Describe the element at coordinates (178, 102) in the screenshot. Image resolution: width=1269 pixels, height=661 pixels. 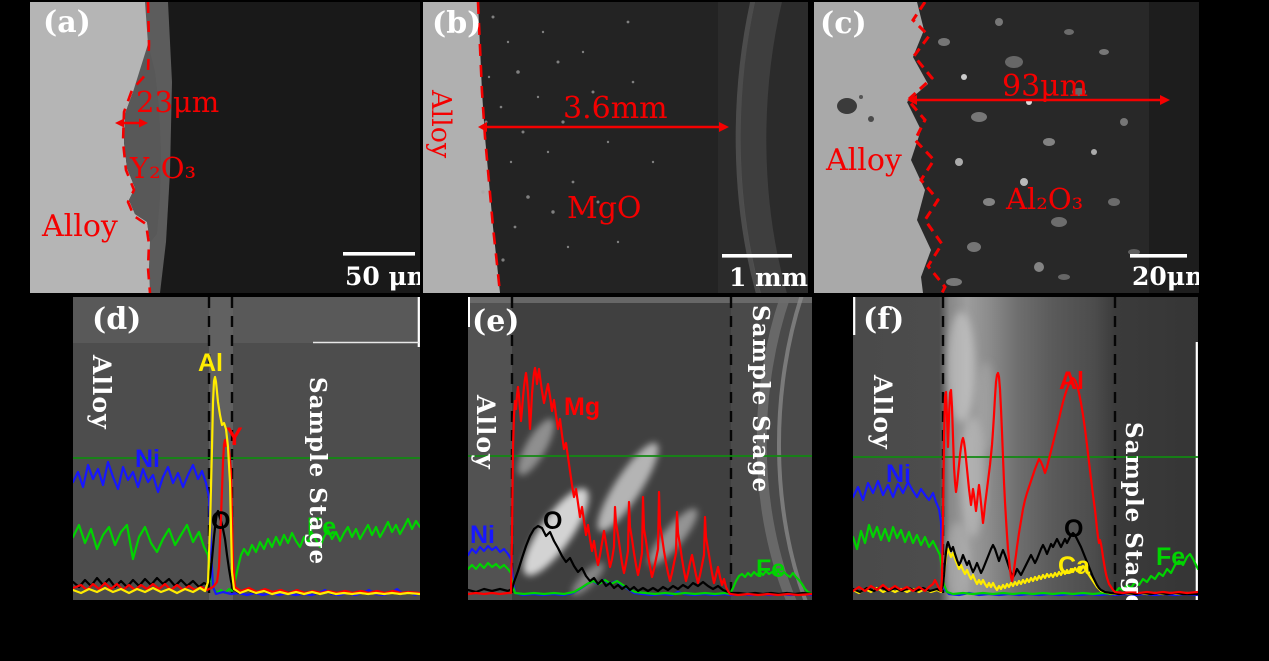
I see `thickness-label: 23μm` at that location.